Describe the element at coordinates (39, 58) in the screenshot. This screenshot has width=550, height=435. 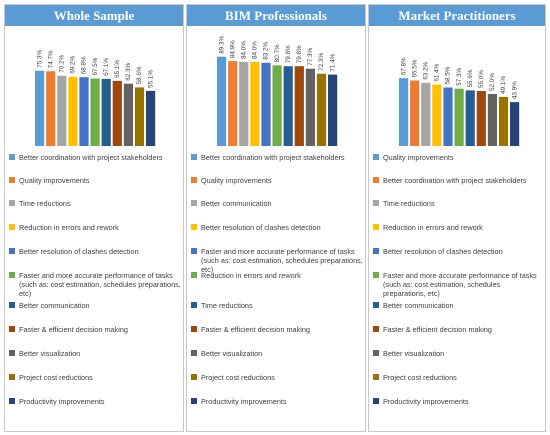
I see `bar-value-label: 75.3%` at that location.